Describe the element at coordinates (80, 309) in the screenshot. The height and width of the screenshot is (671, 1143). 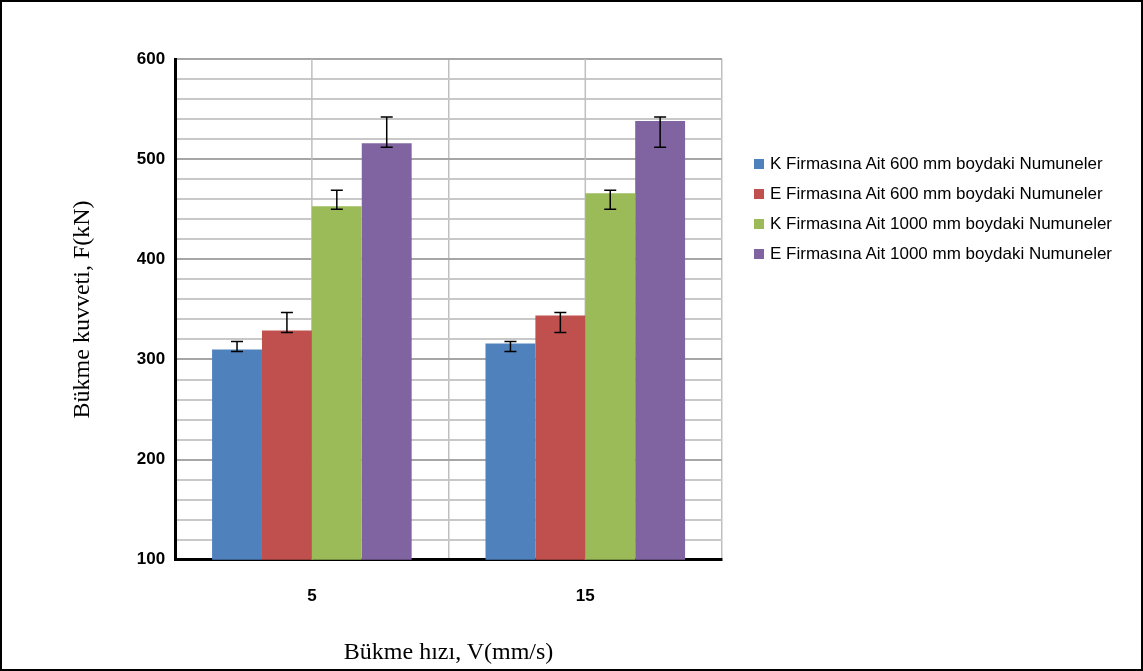
I see `y-axis-title: Bükme kuvveti, F(kN)` at that location.